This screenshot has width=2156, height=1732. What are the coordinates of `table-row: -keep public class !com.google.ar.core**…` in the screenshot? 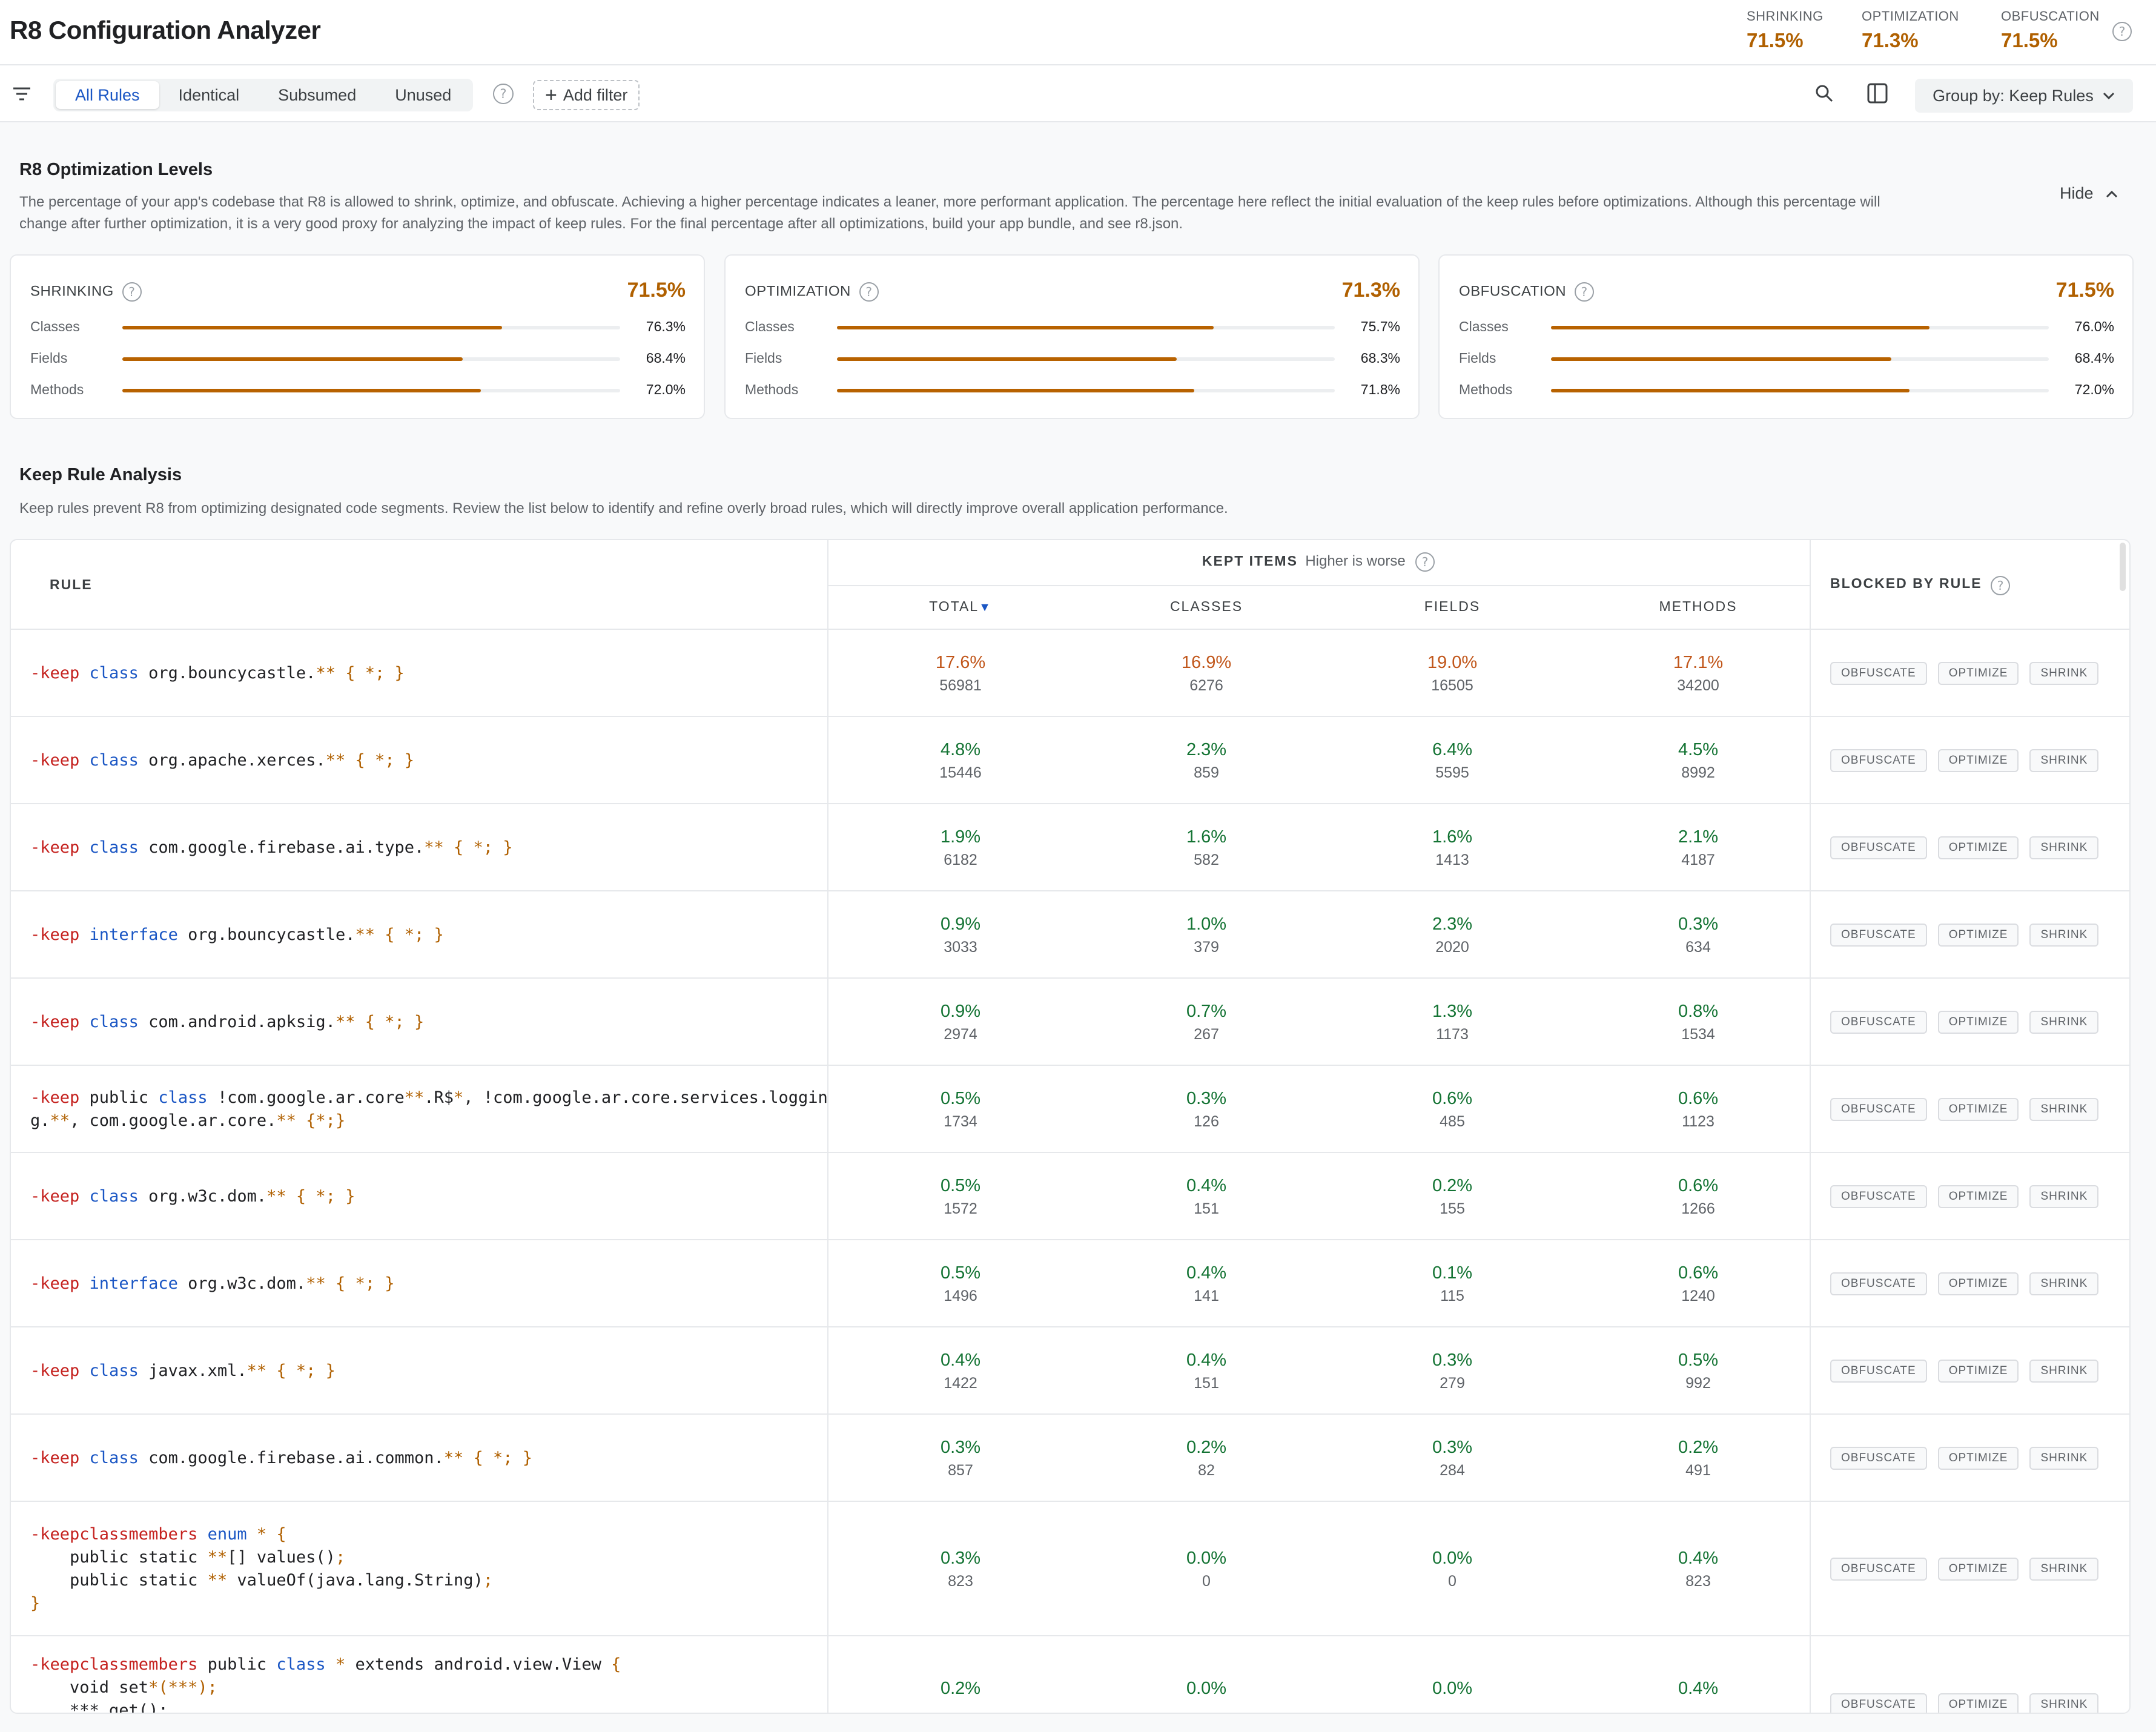 It's located at (1070, 1109).